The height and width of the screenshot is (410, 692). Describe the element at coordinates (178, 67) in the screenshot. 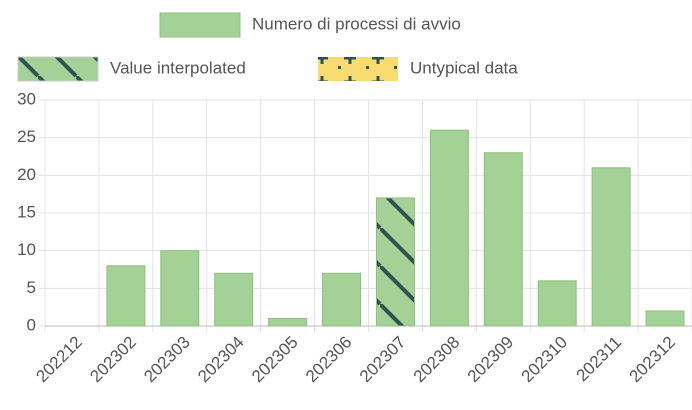

I see `legend-label: Value interpolated` at that location.